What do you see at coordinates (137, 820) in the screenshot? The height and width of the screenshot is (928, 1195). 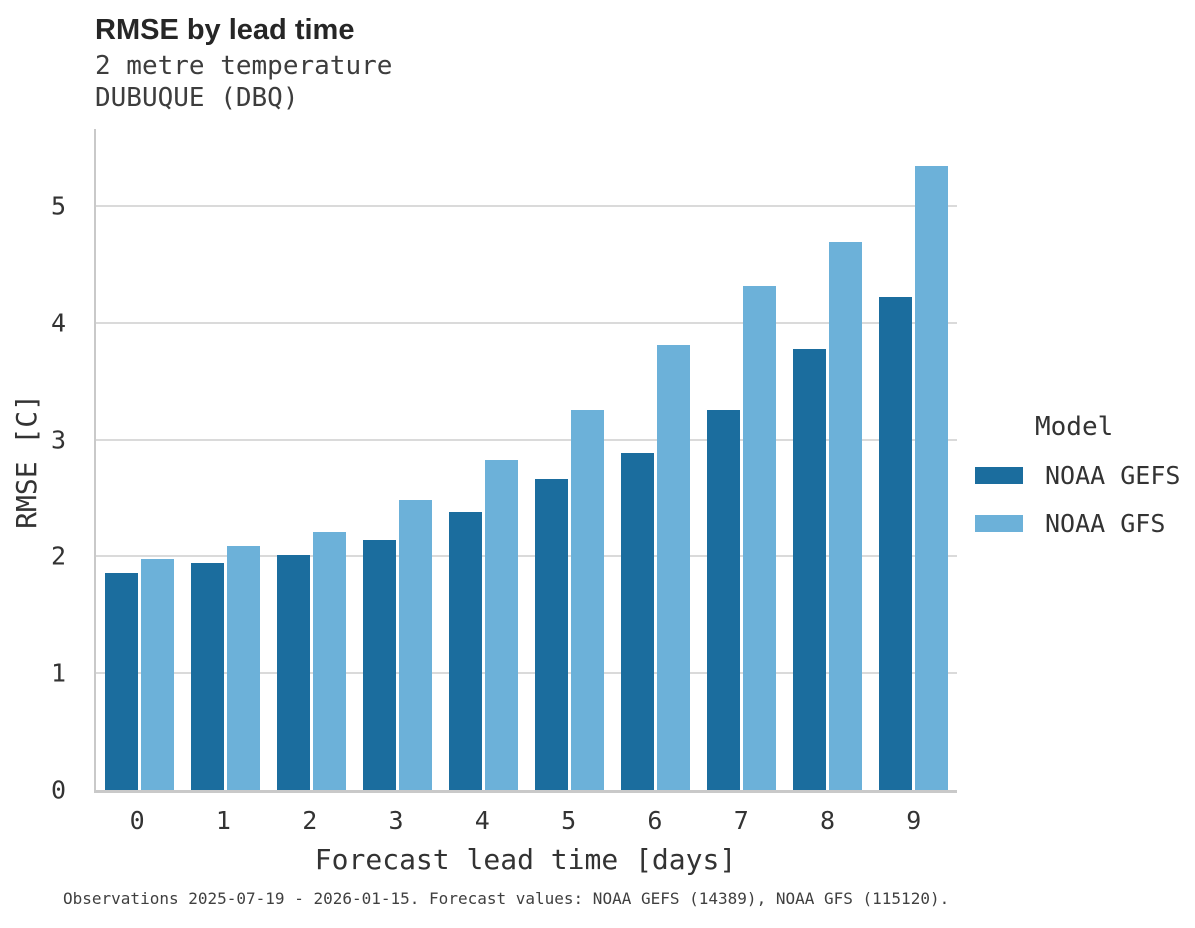 I see `x-tick-label-0: 0` at bounding box center [137, 820].